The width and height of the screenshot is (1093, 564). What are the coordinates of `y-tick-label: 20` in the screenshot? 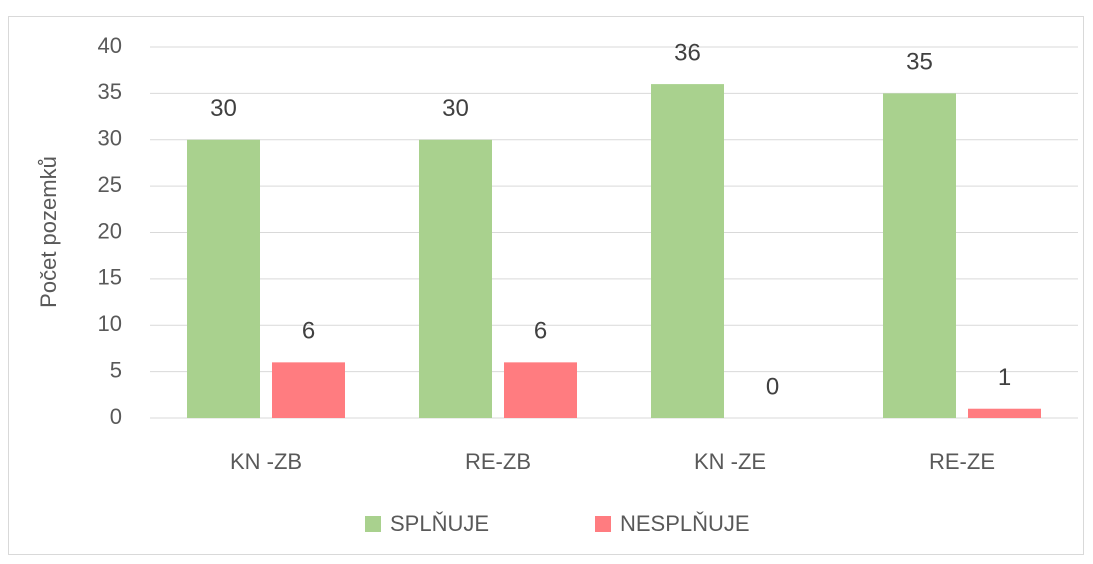 It's located at (110, 230).